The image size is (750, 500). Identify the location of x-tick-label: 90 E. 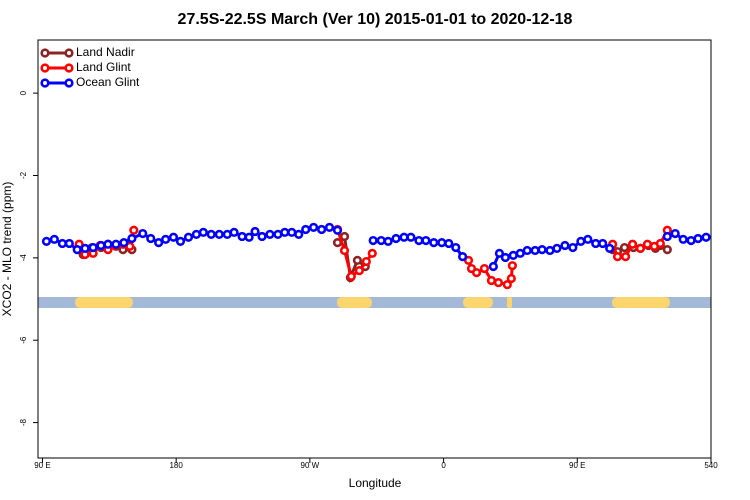
(577, 465).